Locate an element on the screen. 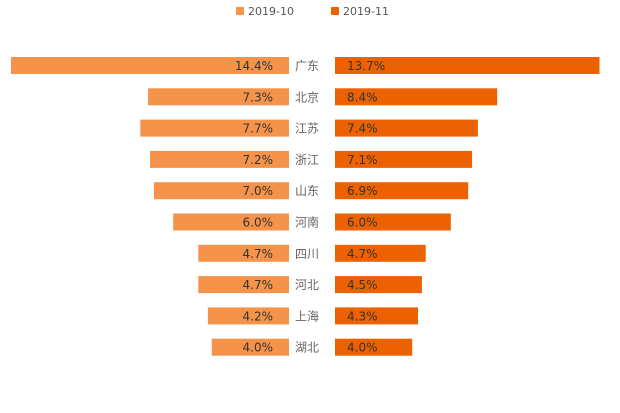  legend: 2019-10 2019-11 is located at coordinates (312, 11).